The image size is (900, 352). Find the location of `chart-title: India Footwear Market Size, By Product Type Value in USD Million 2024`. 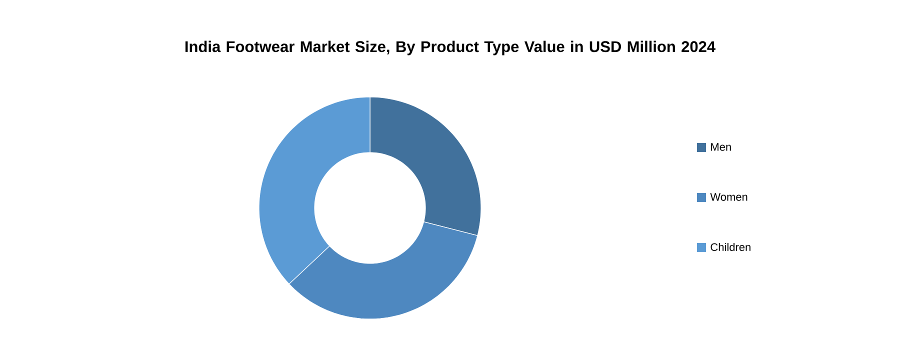

chart-title: India Footwear Market Size, By Product Type Value in USD Million 2024 is located at coordinates (450, 48).